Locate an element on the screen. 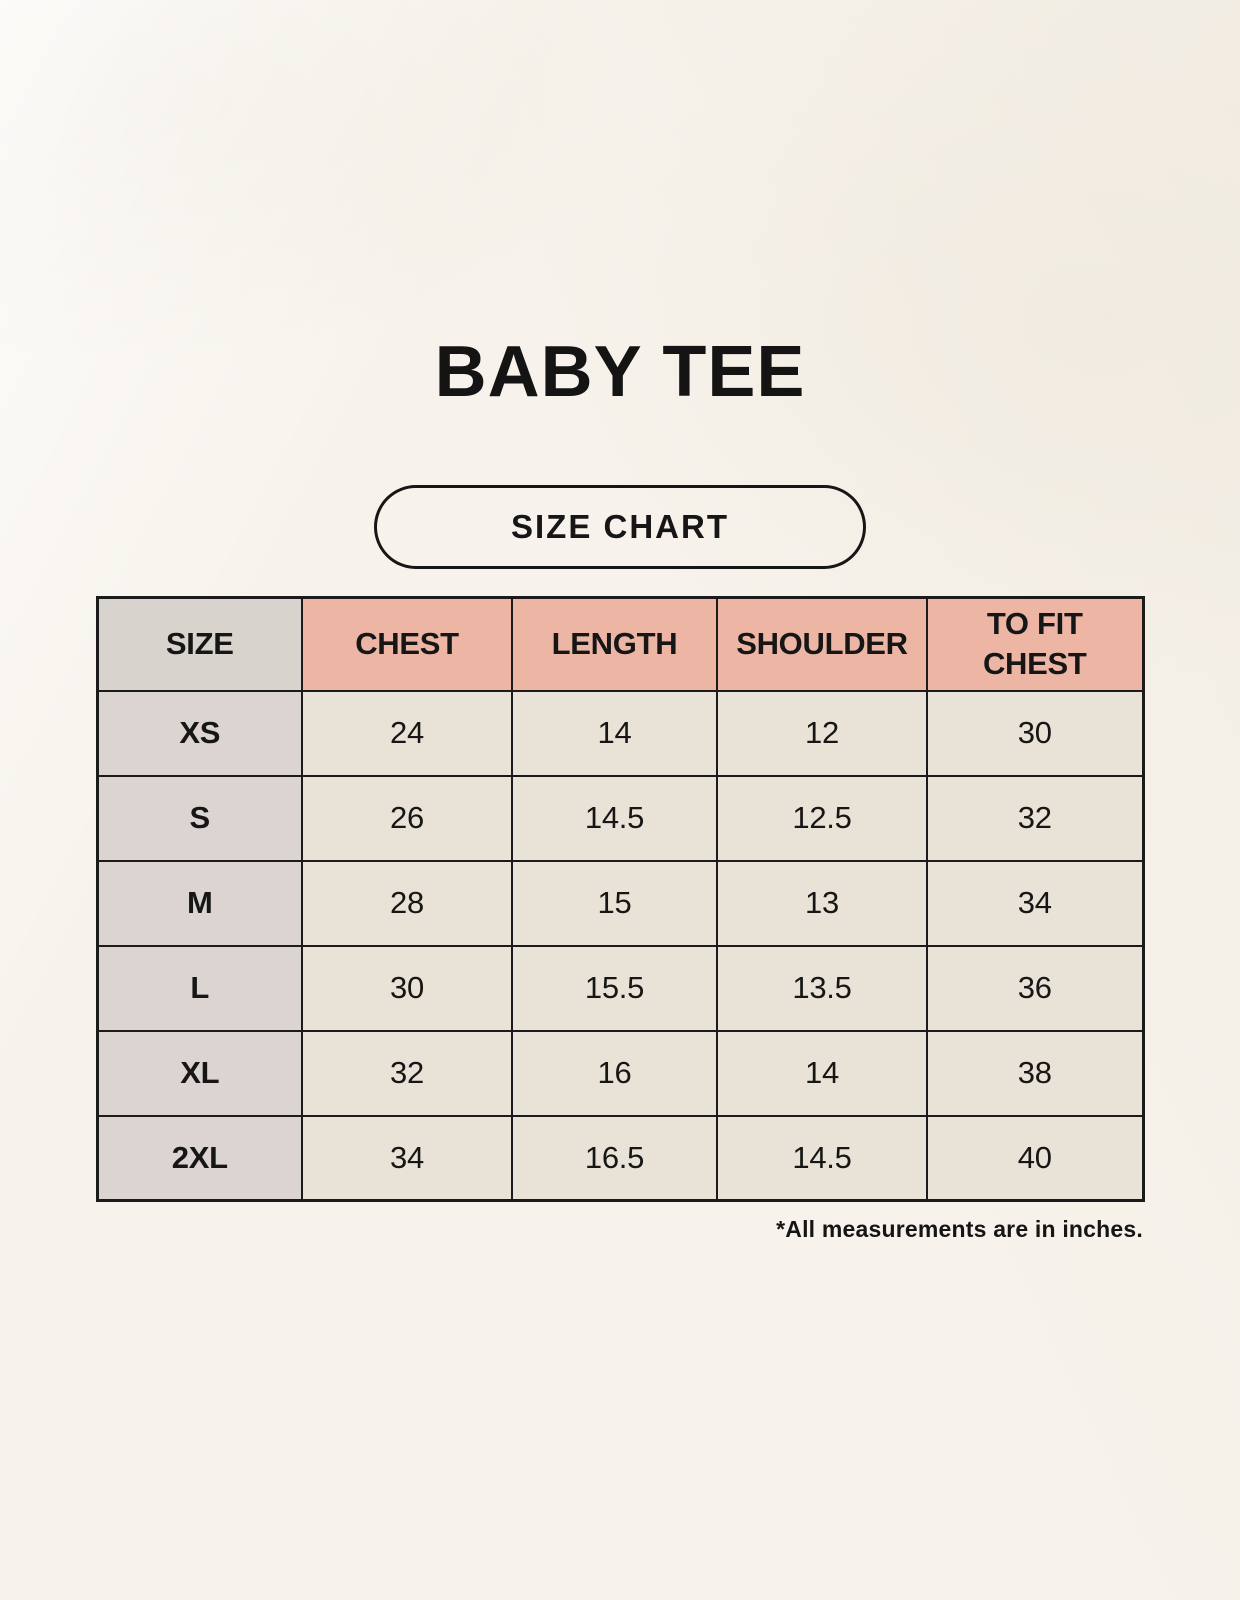 This screenshot has height=1600, width=1240. cell-shoulder: 13.5 is located at coordinates (822, 988).